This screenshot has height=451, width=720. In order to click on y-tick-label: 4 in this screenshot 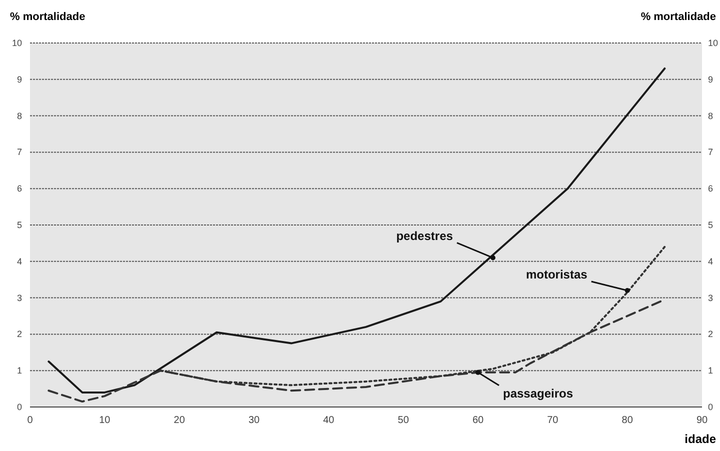, I will do `click(19, 261)`.